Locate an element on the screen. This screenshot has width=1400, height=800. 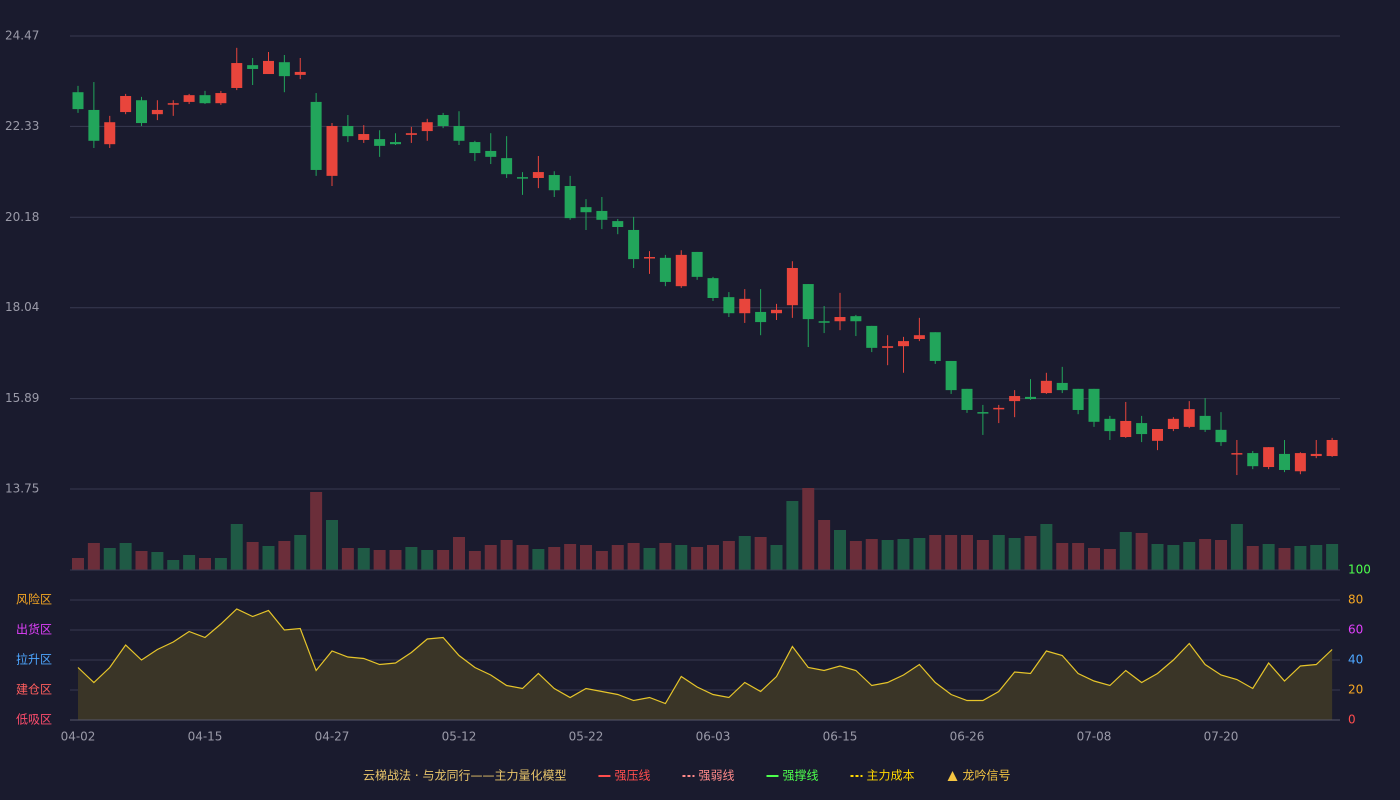
zone-label: 拉升区 is located at coordinates (34, 659).